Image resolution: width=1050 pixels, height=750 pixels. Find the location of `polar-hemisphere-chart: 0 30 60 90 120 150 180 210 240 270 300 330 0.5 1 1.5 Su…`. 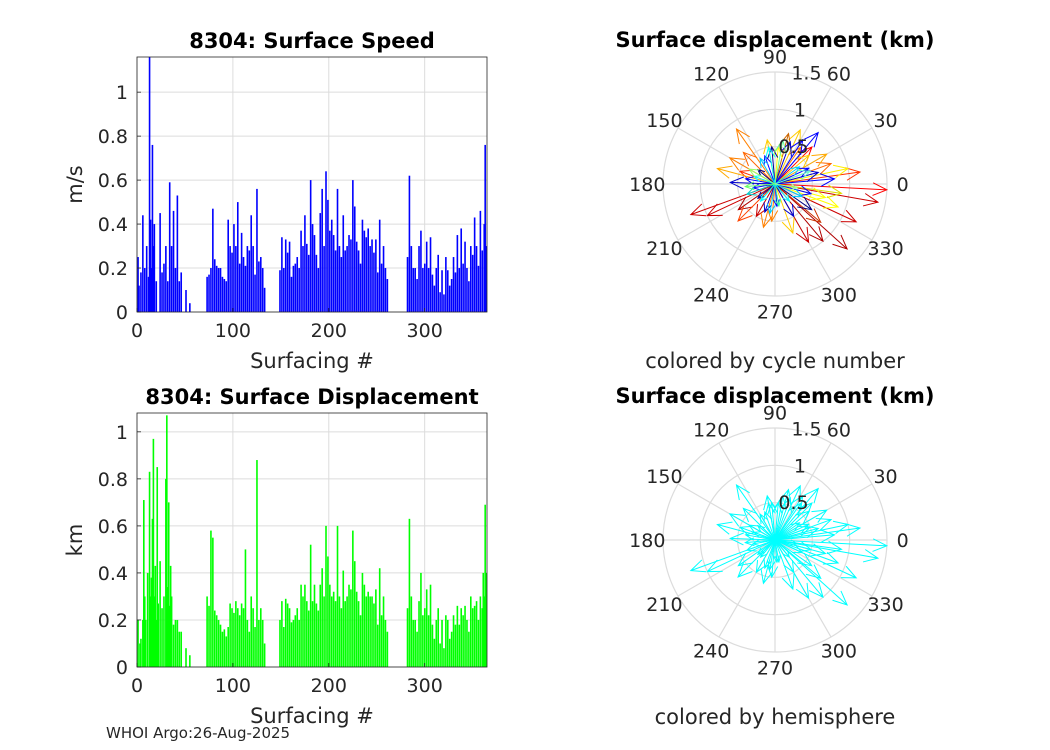

polar-hemisphere-chart: 0 30 60 90 120 150 180 210 240 270 300 330 0.5 1 1.5 Su… is located at coordinates (774, 556).